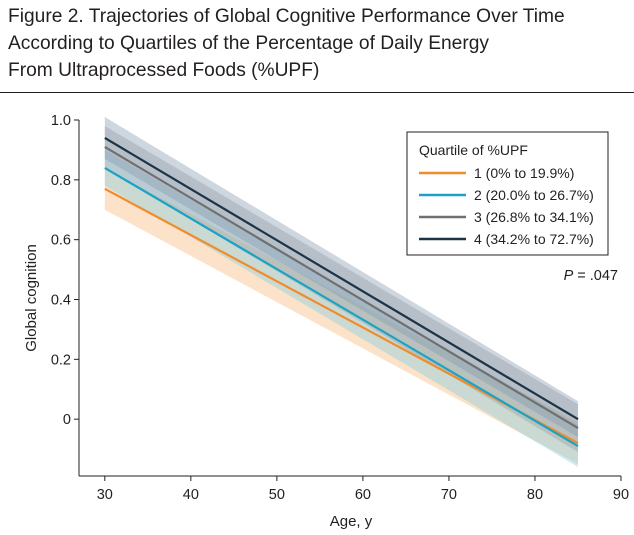  I want to click on y-tick-label: 0.8, so click(61, 181).